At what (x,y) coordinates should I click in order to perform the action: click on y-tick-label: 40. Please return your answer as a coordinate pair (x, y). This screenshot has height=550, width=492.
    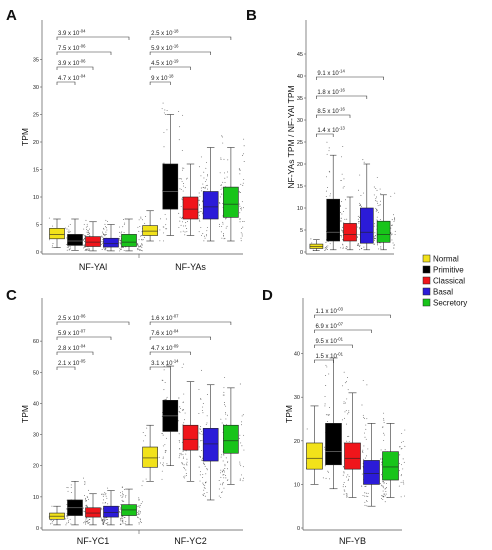
    Looking at the image, I should click on (36, 404).